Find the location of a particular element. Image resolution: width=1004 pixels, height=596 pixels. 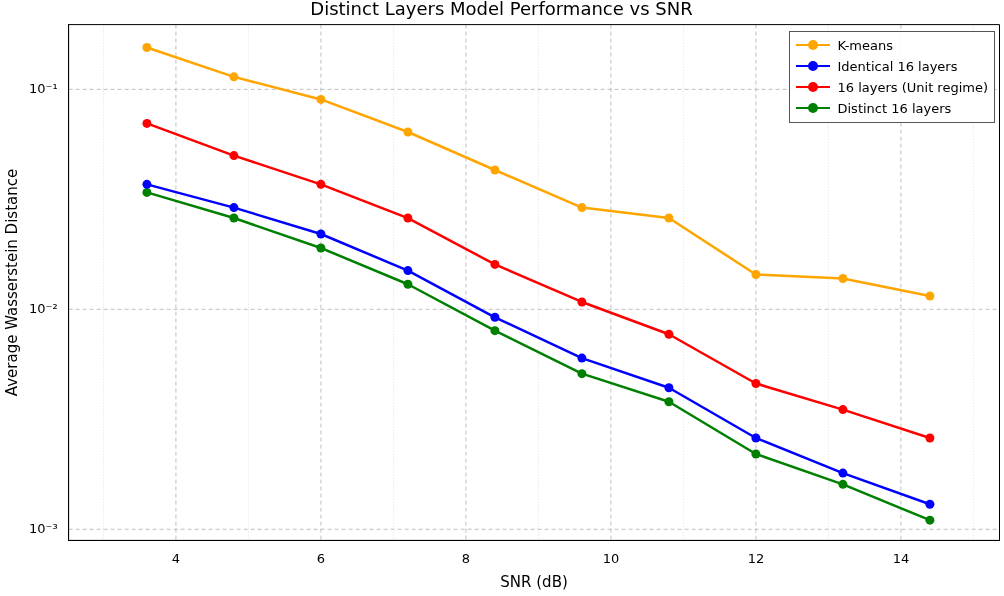

y-tick-label: 10⁻³ is located at coordinates (43, 528).